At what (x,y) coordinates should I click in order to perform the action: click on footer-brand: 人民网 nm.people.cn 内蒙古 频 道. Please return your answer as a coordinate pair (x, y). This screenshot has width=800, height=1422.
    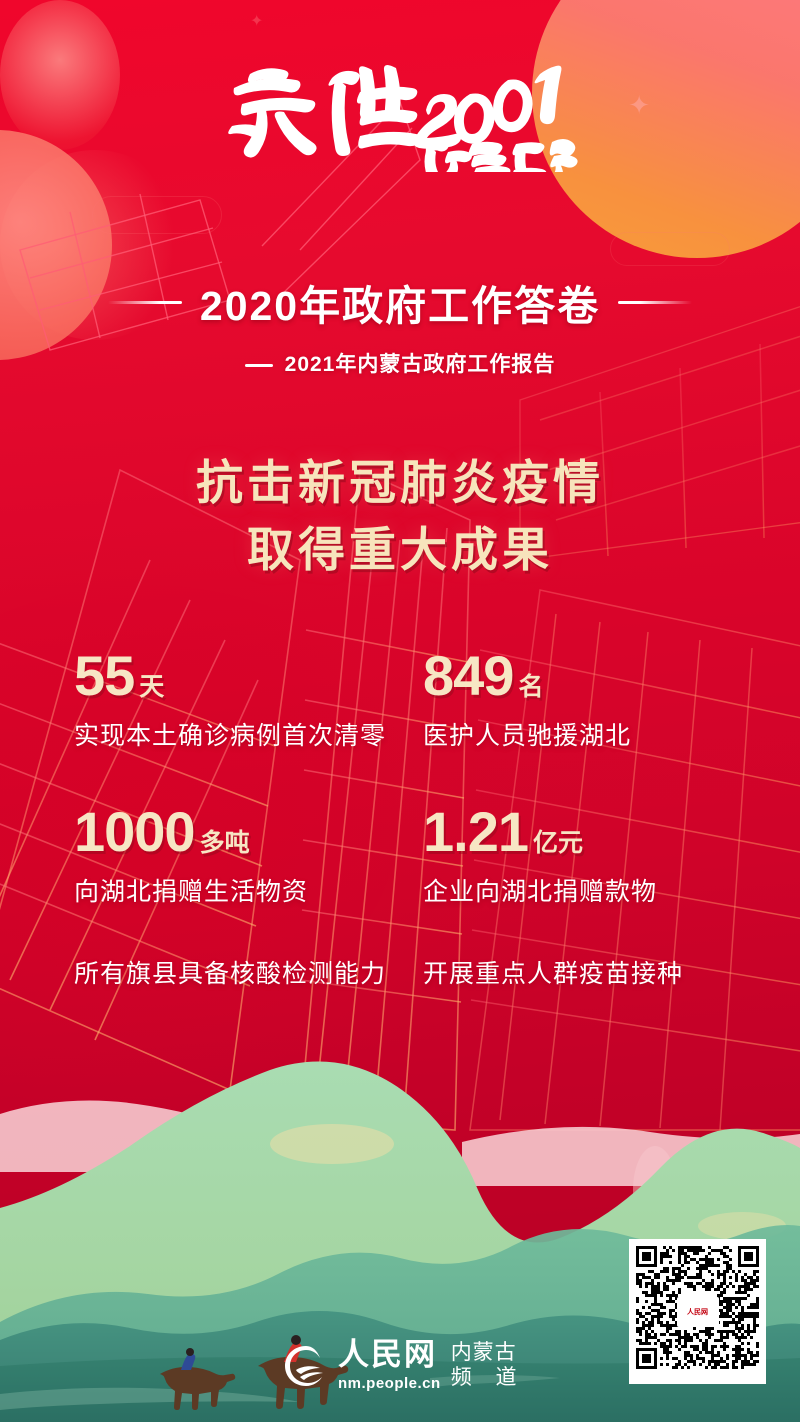
    Looking at the image, I should click on (404, 1365).